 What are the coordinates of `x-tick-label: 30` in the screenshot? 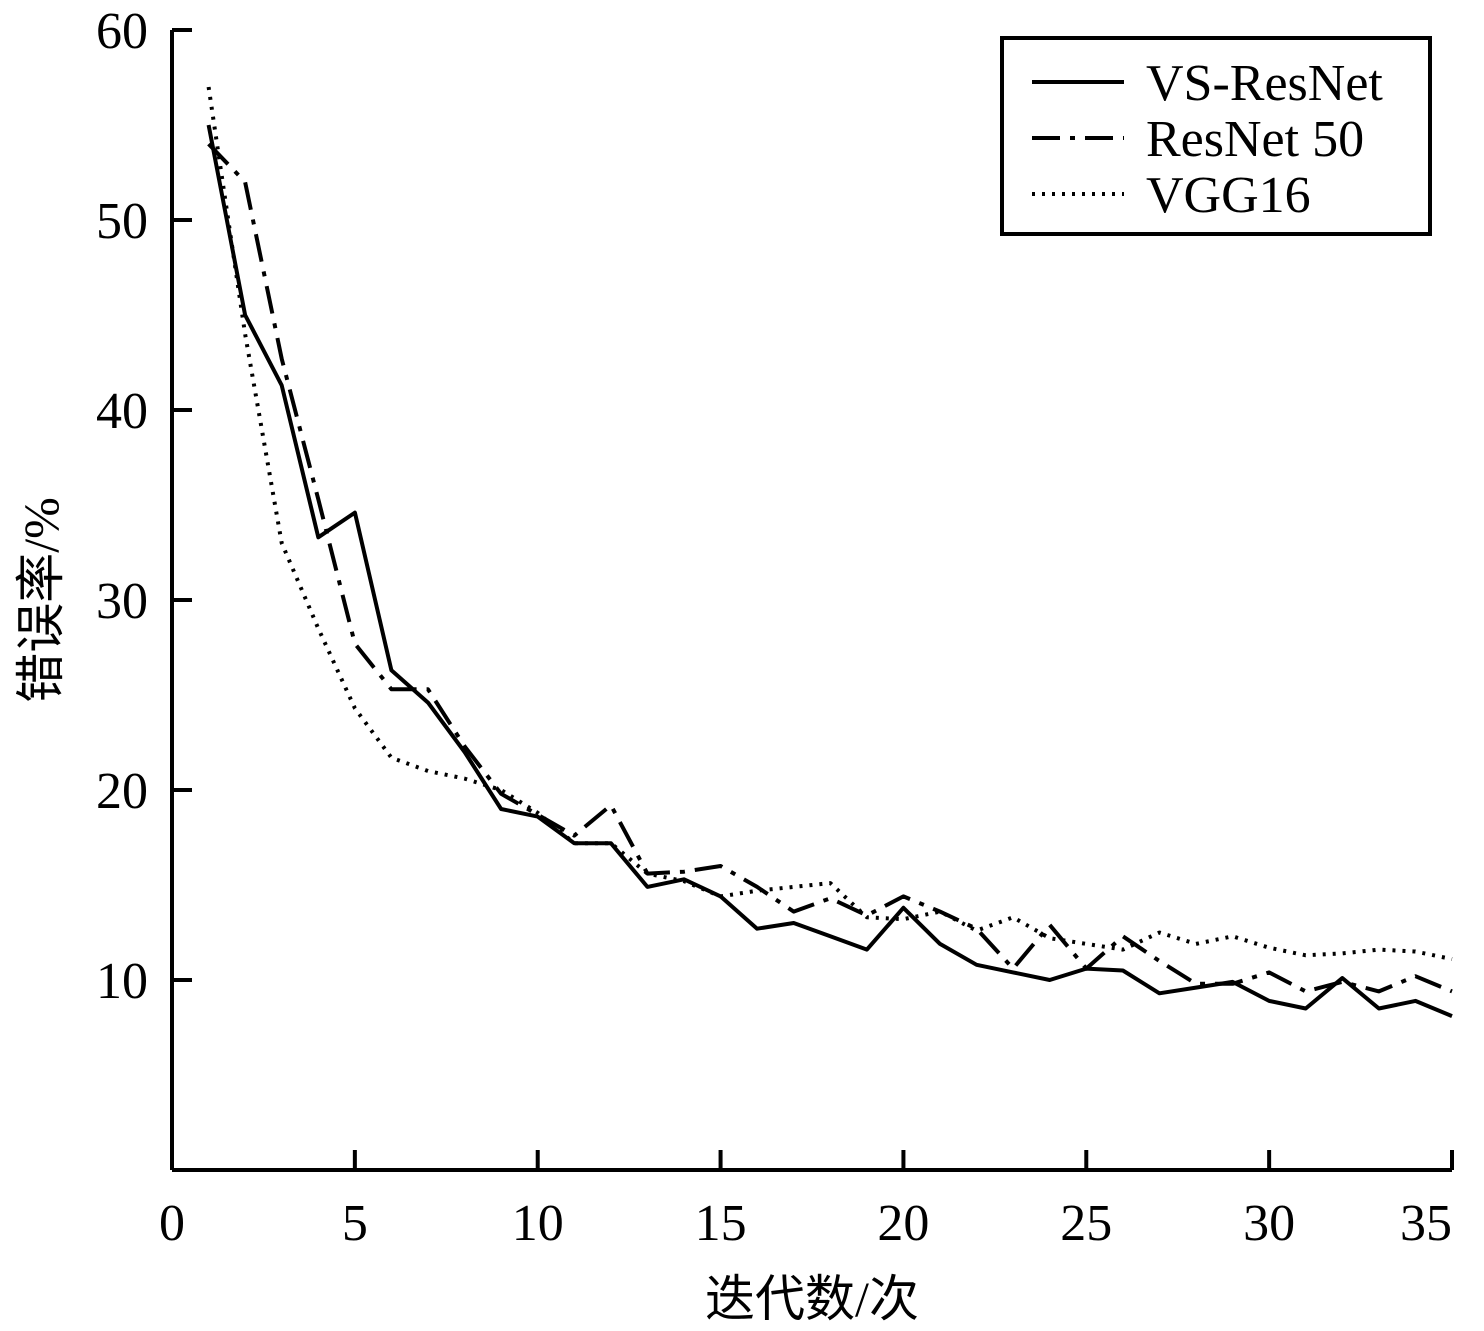 It's located at (1269, 1223).